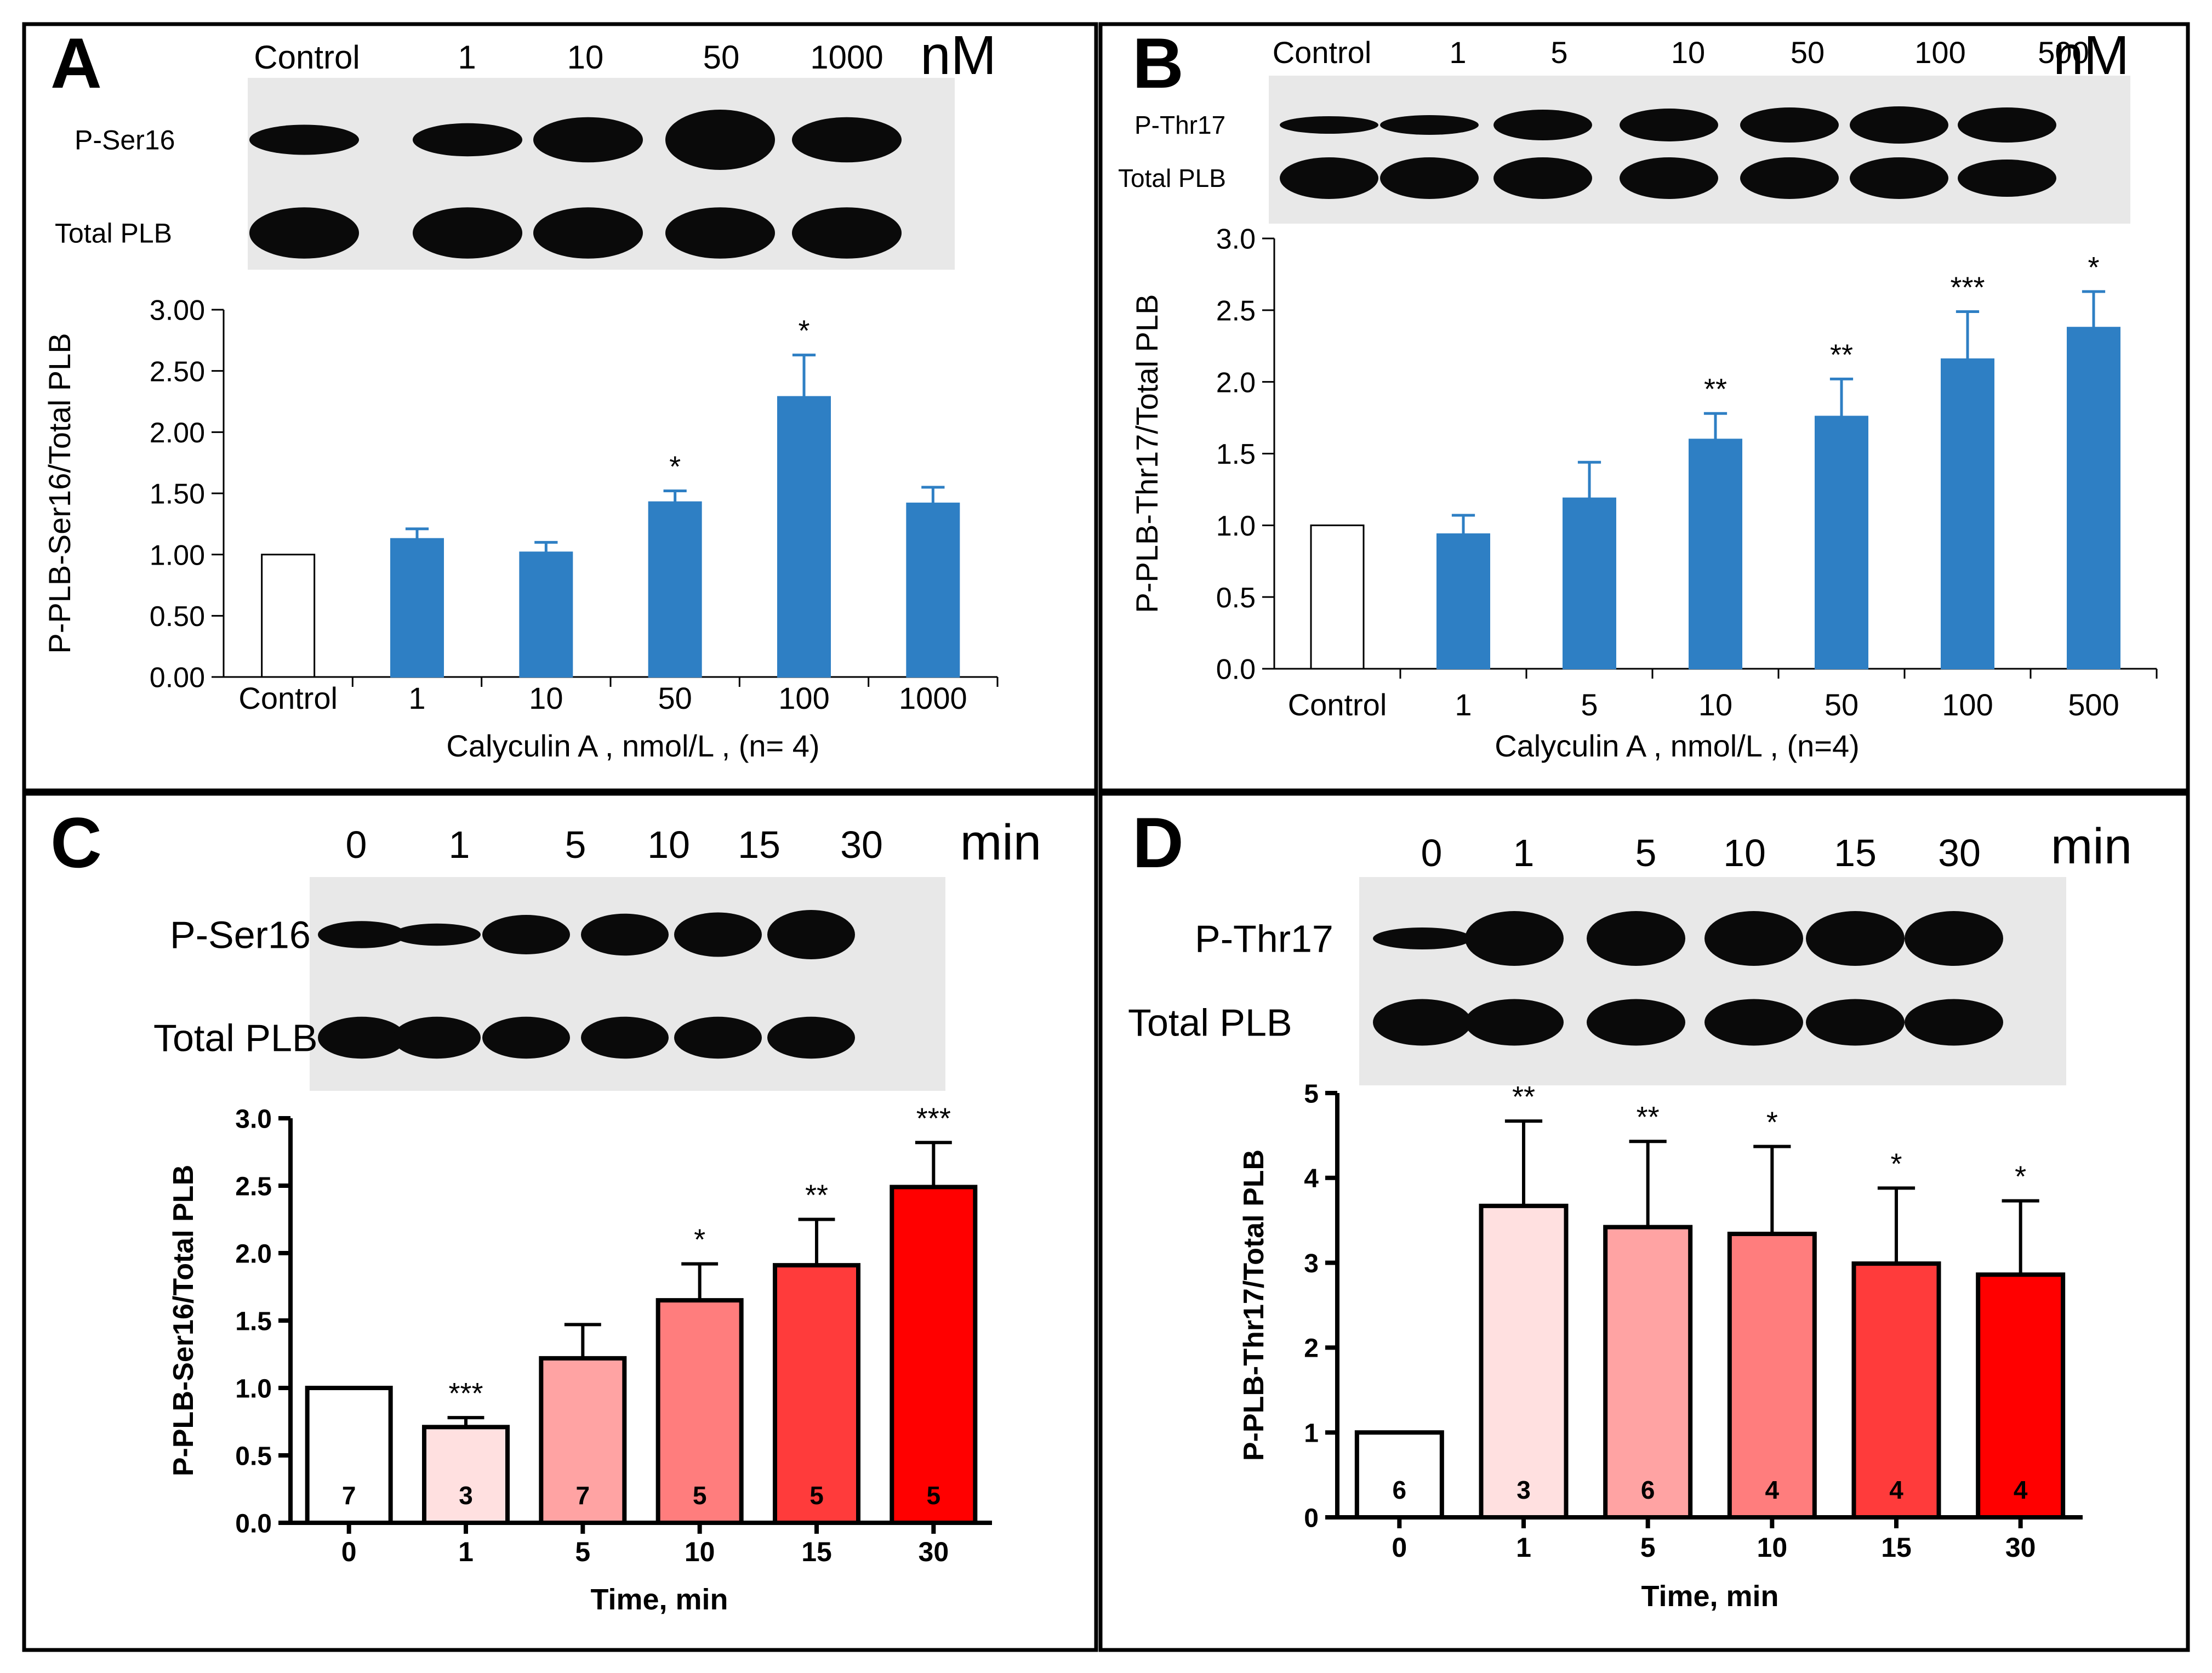 The height and width of the screenshot is (1673, 2212). I want to click on blot-lane-label: 5, so click(1558, 53).